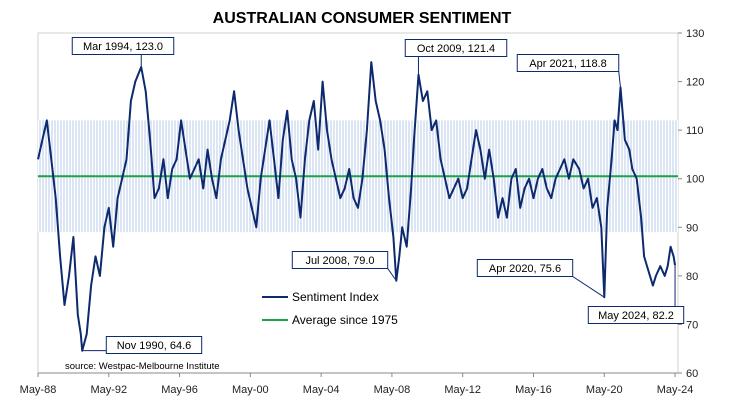 The image size is (730, 400). What do you see at coordinates (540, 278) in the screenshot?
I see `annotation-callout: Apr 2020, 75.6` at bounding box center [540, 278].